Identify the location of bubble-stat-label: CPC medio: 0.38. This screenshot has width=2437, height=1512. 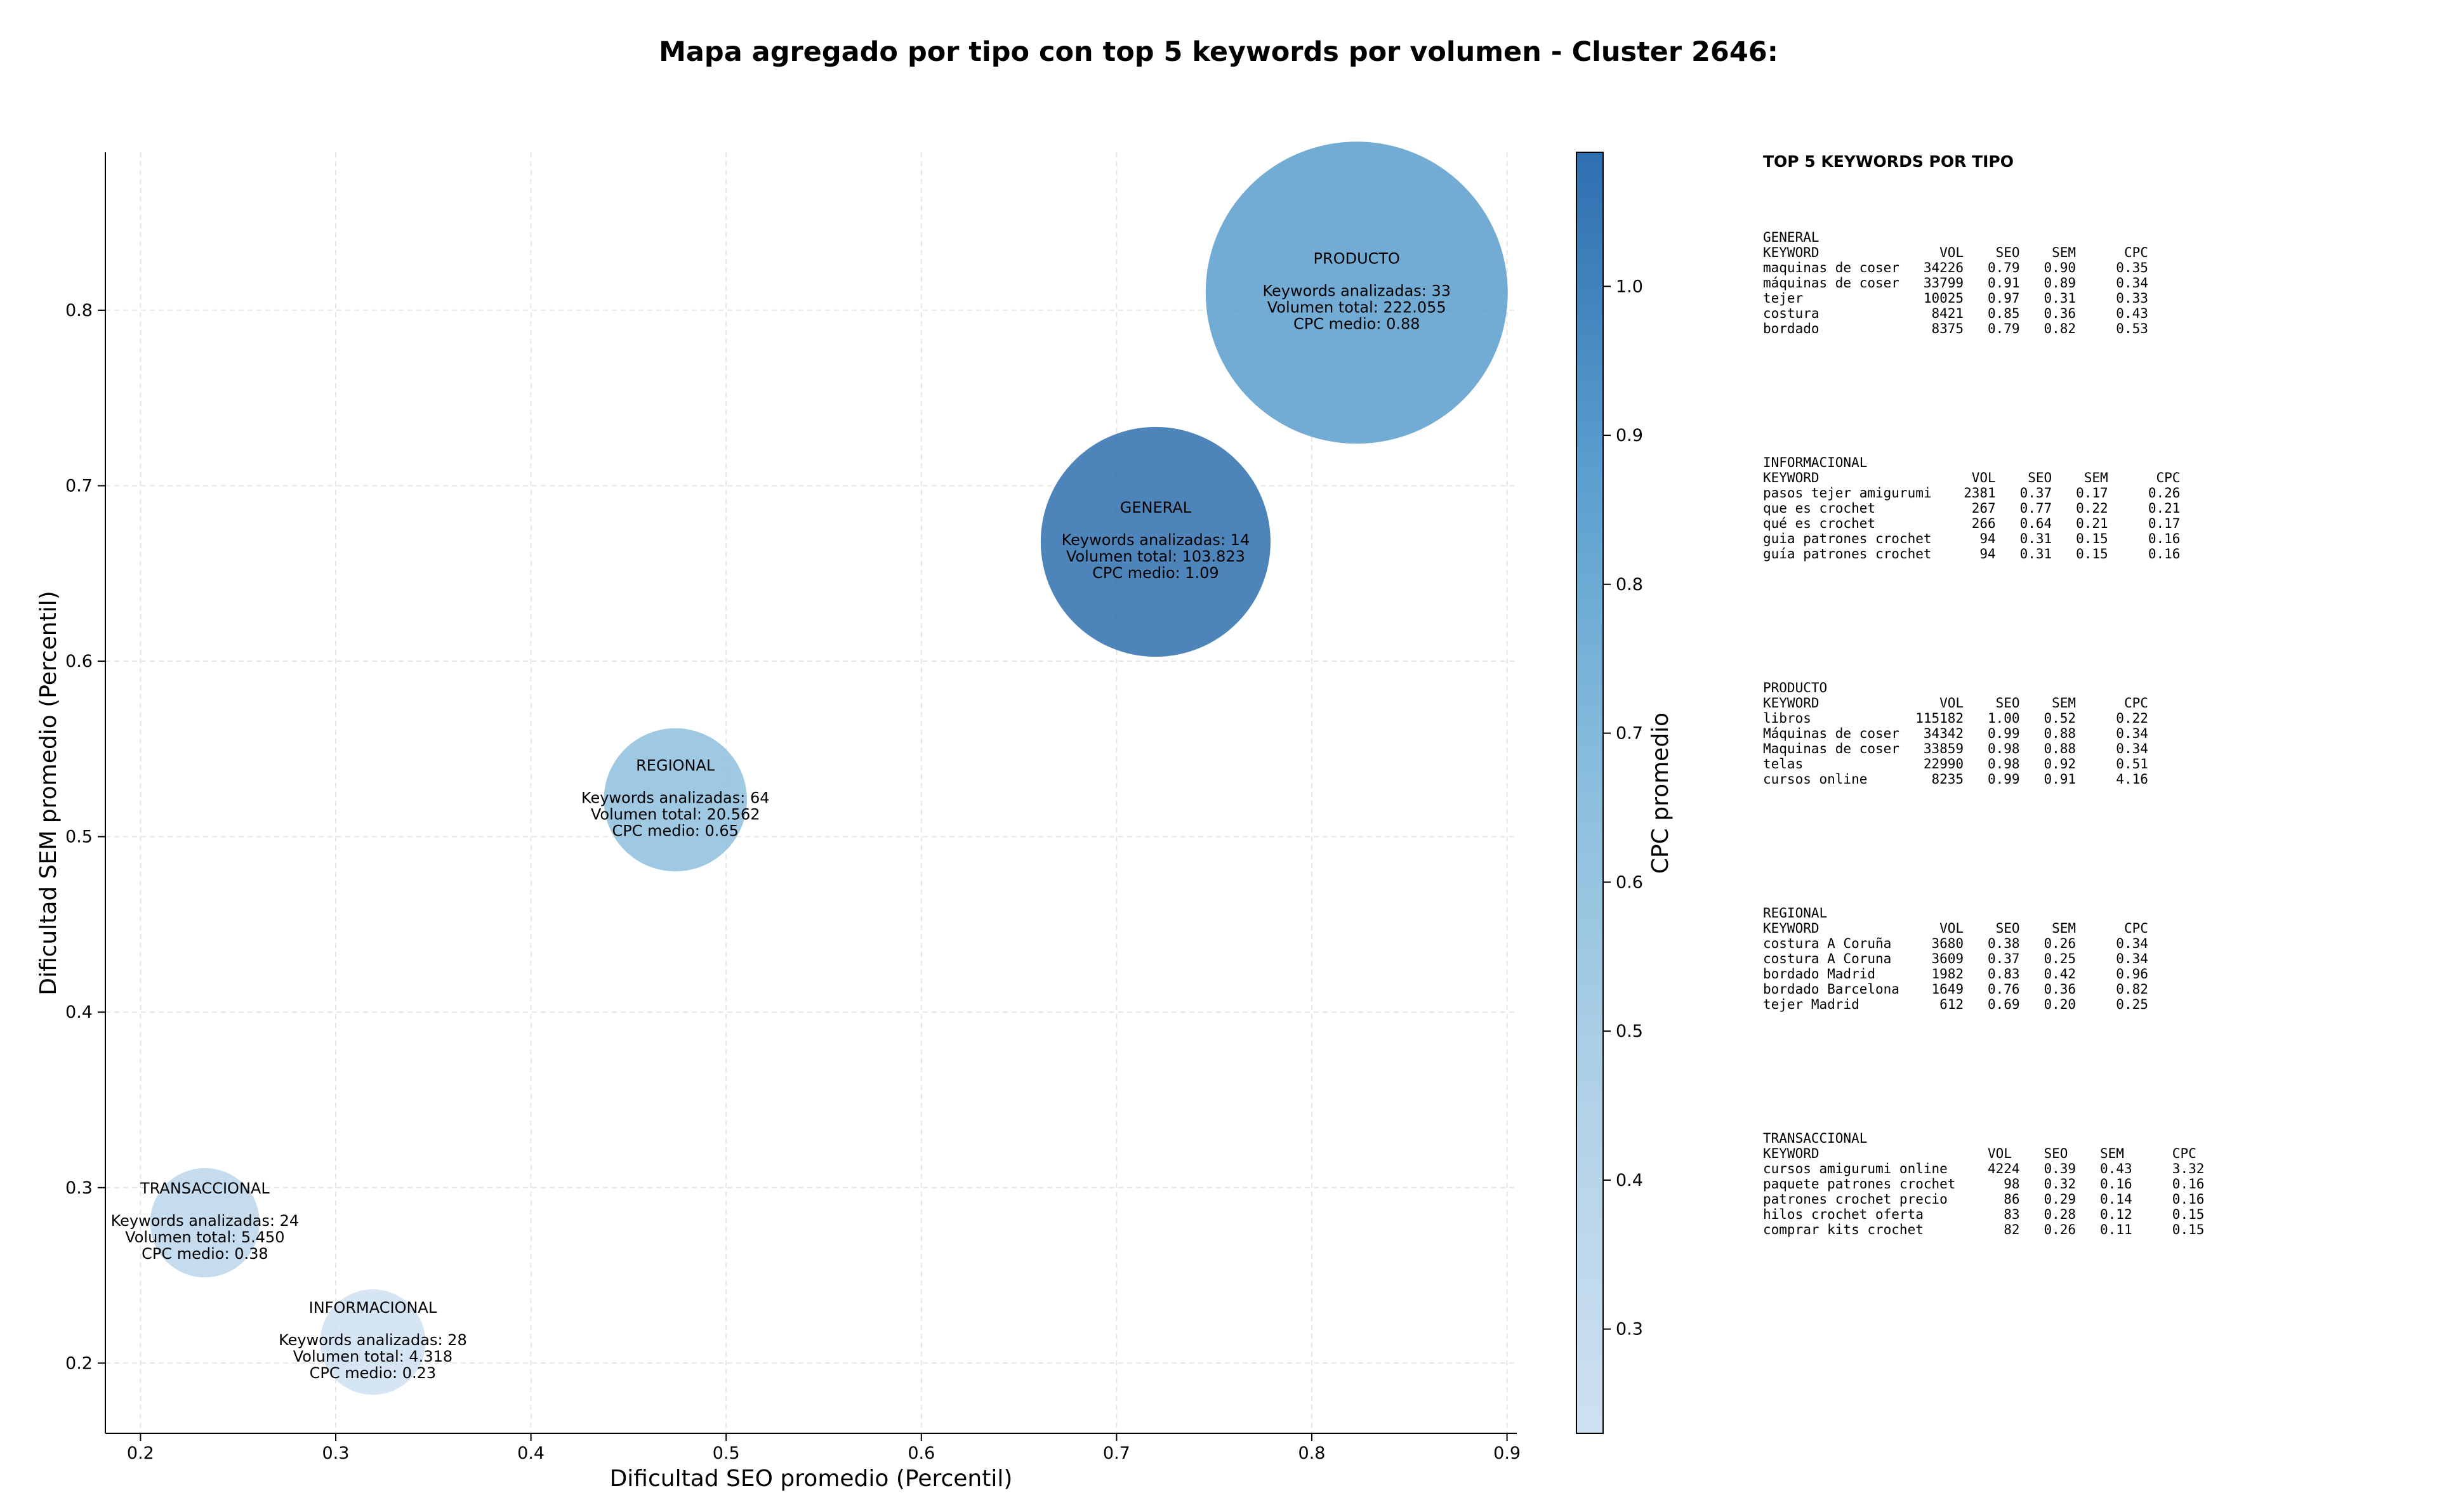
(205, 1254).